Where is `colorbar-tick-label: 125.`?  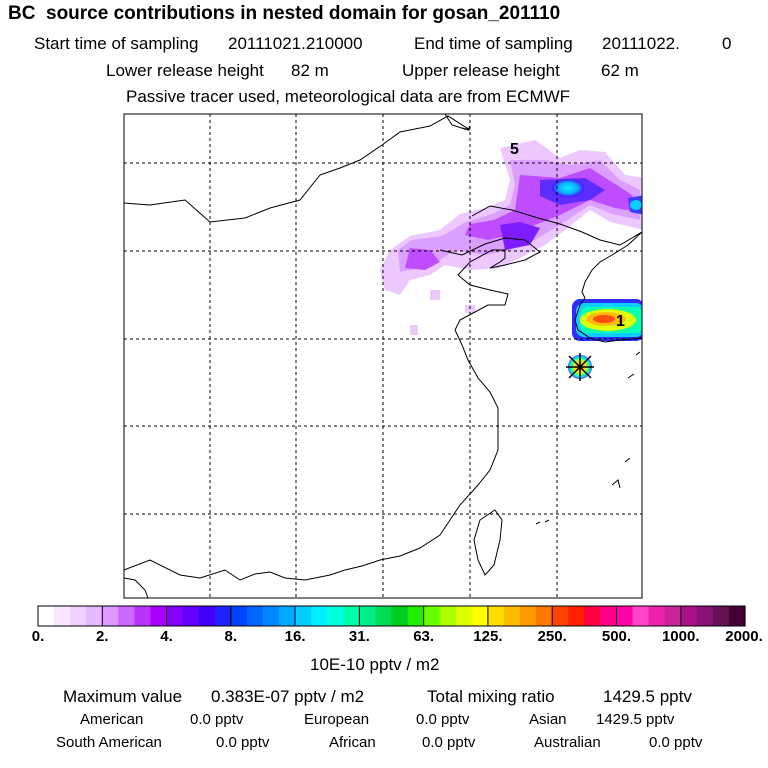
colorbar-tick-label: 125. is located at coordinates (488, 636).